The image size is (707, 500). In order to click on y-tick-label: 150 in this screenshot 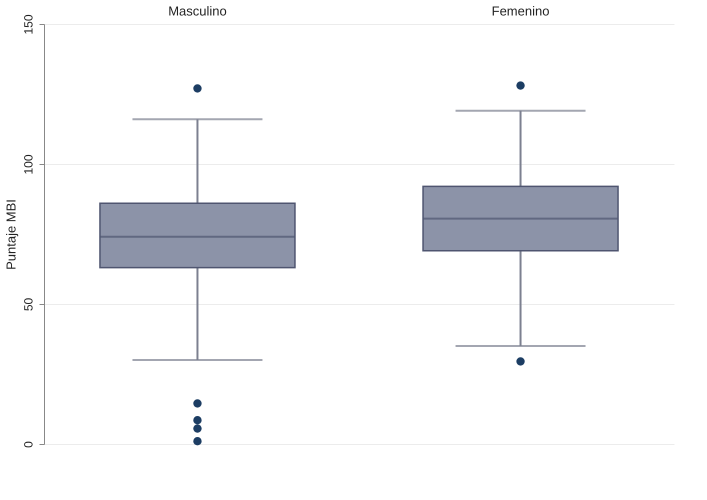, I will do `click(29, 24)`.